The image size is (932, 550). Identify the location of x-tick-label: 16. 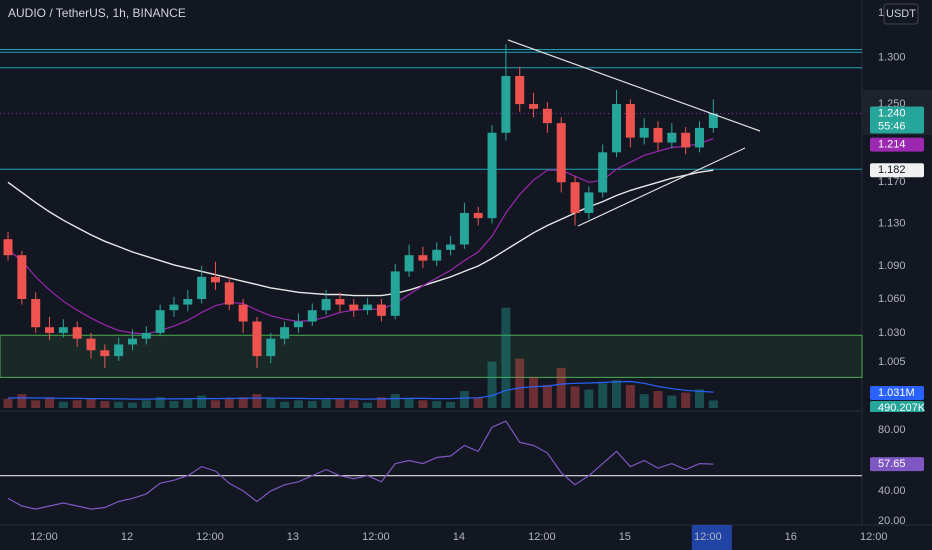
(791, 537).